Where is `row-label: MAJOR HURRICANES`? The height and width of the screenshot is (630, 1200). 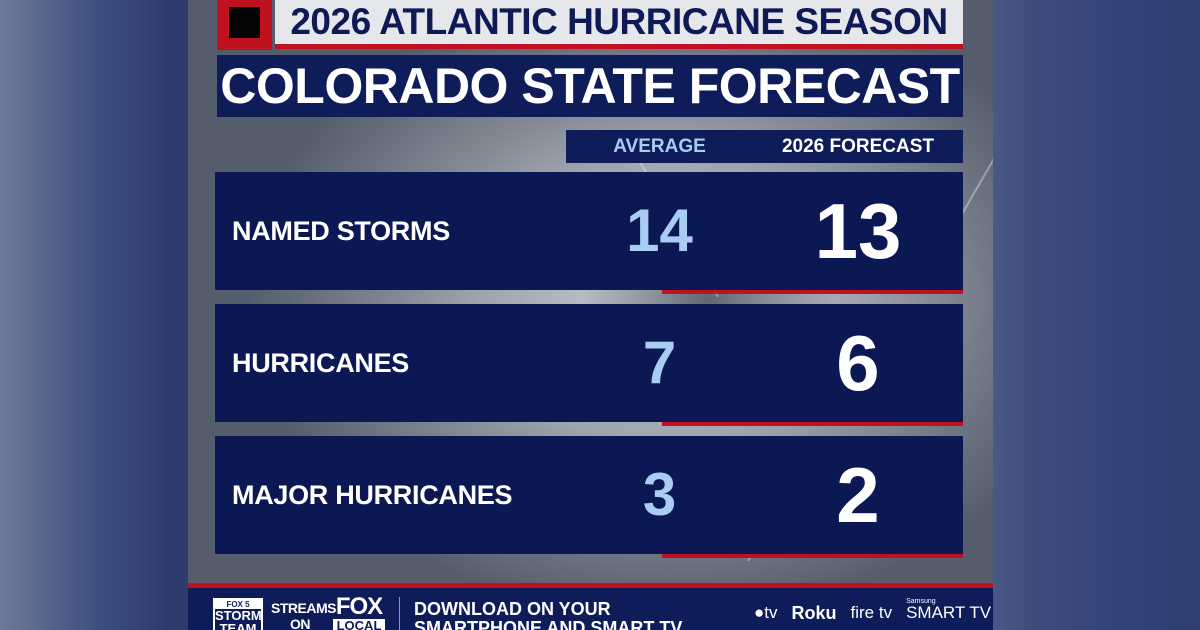 row-label: MAJOR HURRICANES is located at coordinates (372, 495).